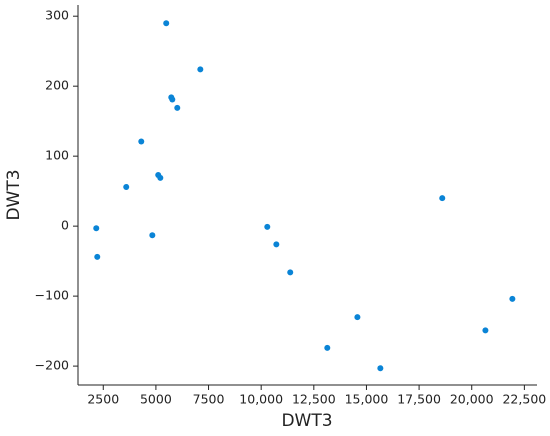  What do you see at coordinates (57, 85) in the screenshot?
I see `y-tick-label: 200` at bounding box center [57, 85].